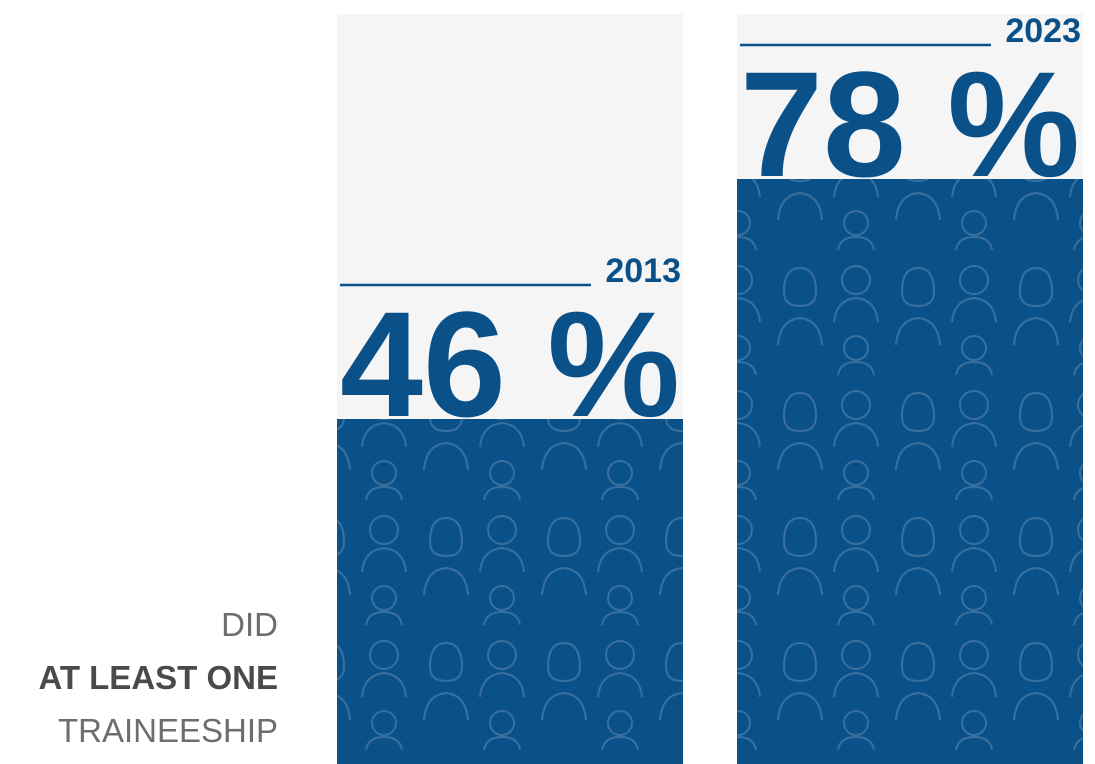  I want to click on year-label: 2013, so click(643, 271).